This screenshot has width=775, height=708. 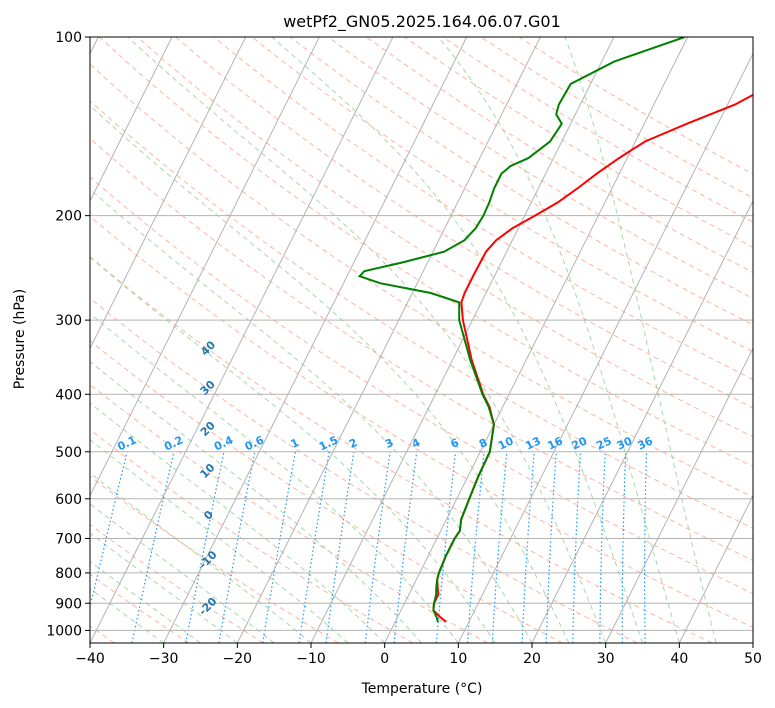 I want to click on mixing-ratio-label: 1.5, so click(x=328, y=443).